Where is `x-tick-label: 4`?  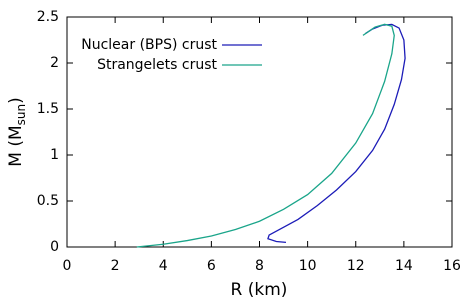
x-tick-label: 4 is located at coordinates (163, 266).